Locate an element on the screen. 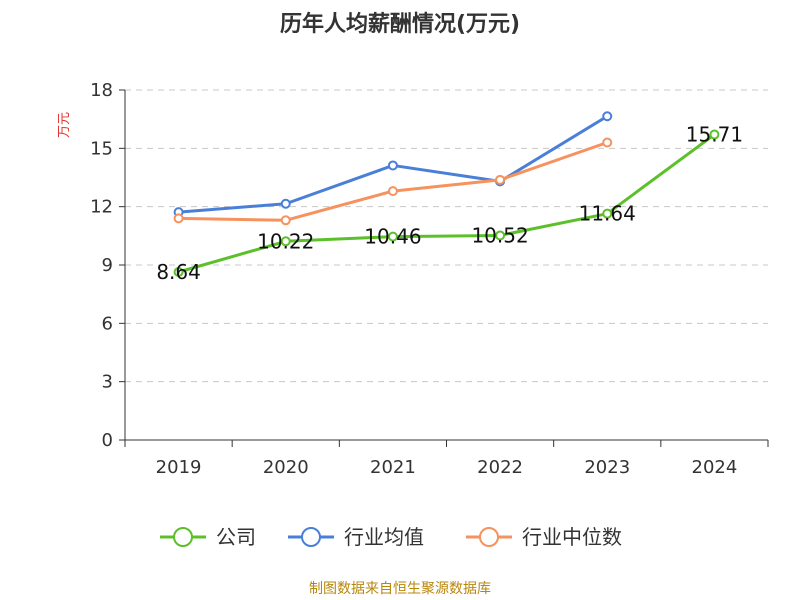 This screenshot has height=600, width=800. legend-item: 行业均值 is located at coordinates (356, 537).